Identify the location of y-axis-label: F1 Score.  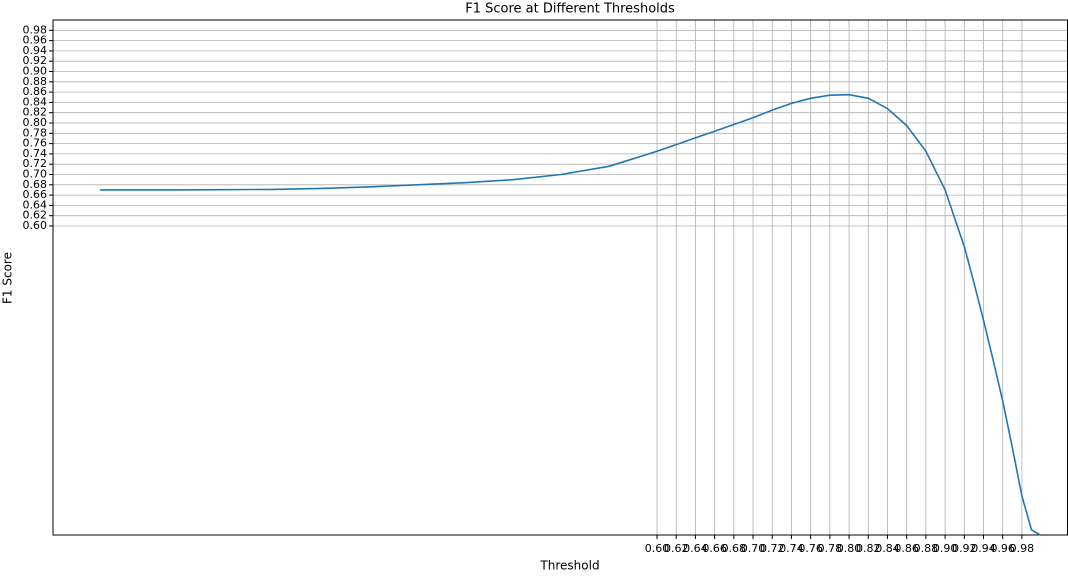
(8, 278).